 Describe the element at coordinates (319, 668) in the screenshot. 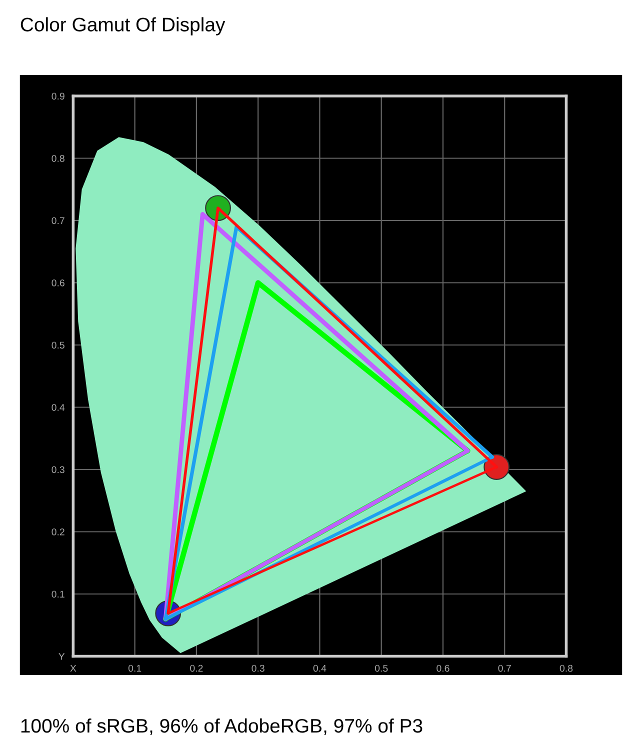

I see `x-tick-label: 0.4` at that location.